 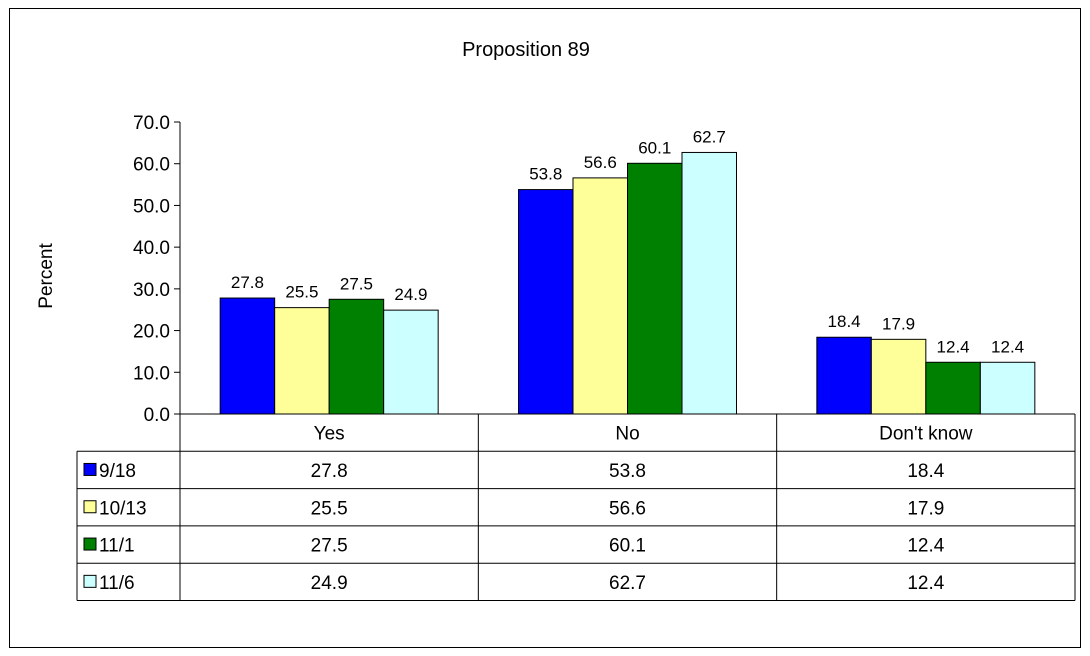 I want to click on y-tick-label: 0.0, so click(x=157, y=415).